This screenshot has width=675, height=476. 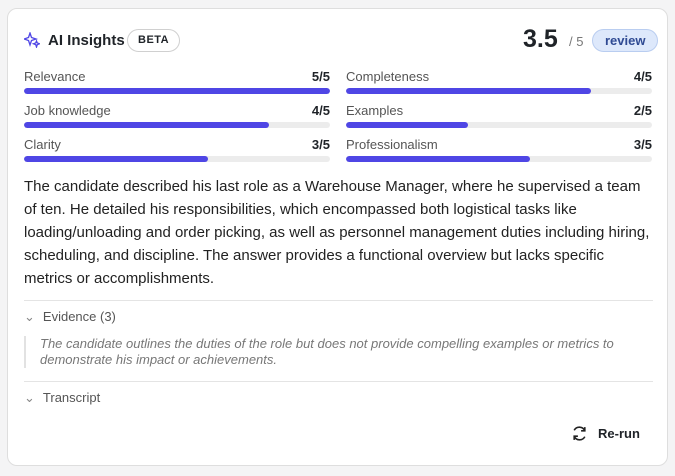 I want to click on transcript-toggle: ⌄ Transcript, so click(x=62, y=397).